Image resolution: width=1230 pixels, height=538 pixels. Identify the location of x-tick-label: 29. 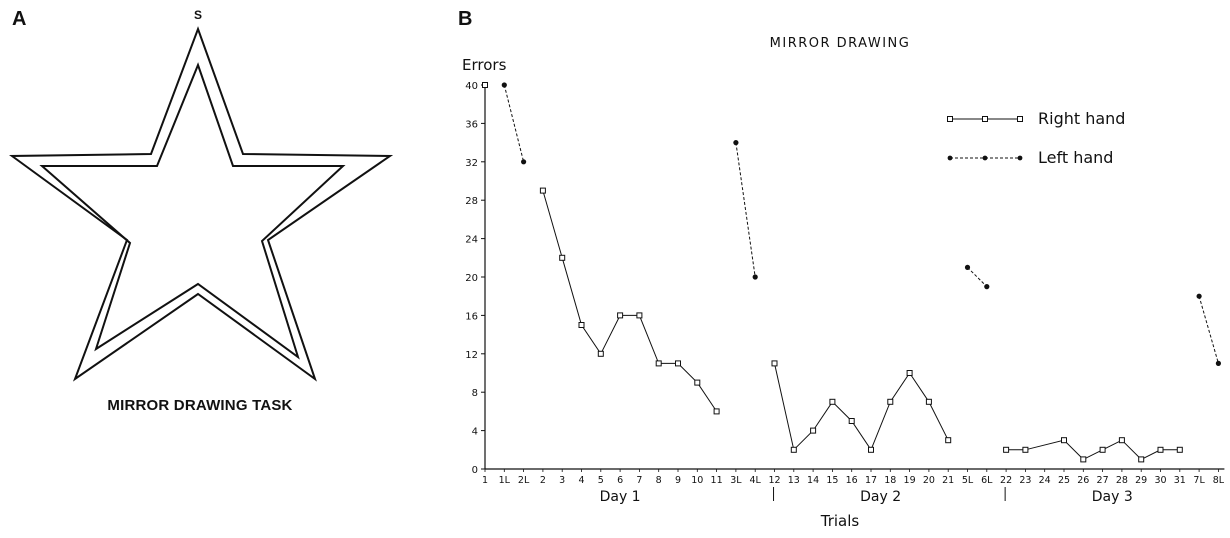
(1141, 480).